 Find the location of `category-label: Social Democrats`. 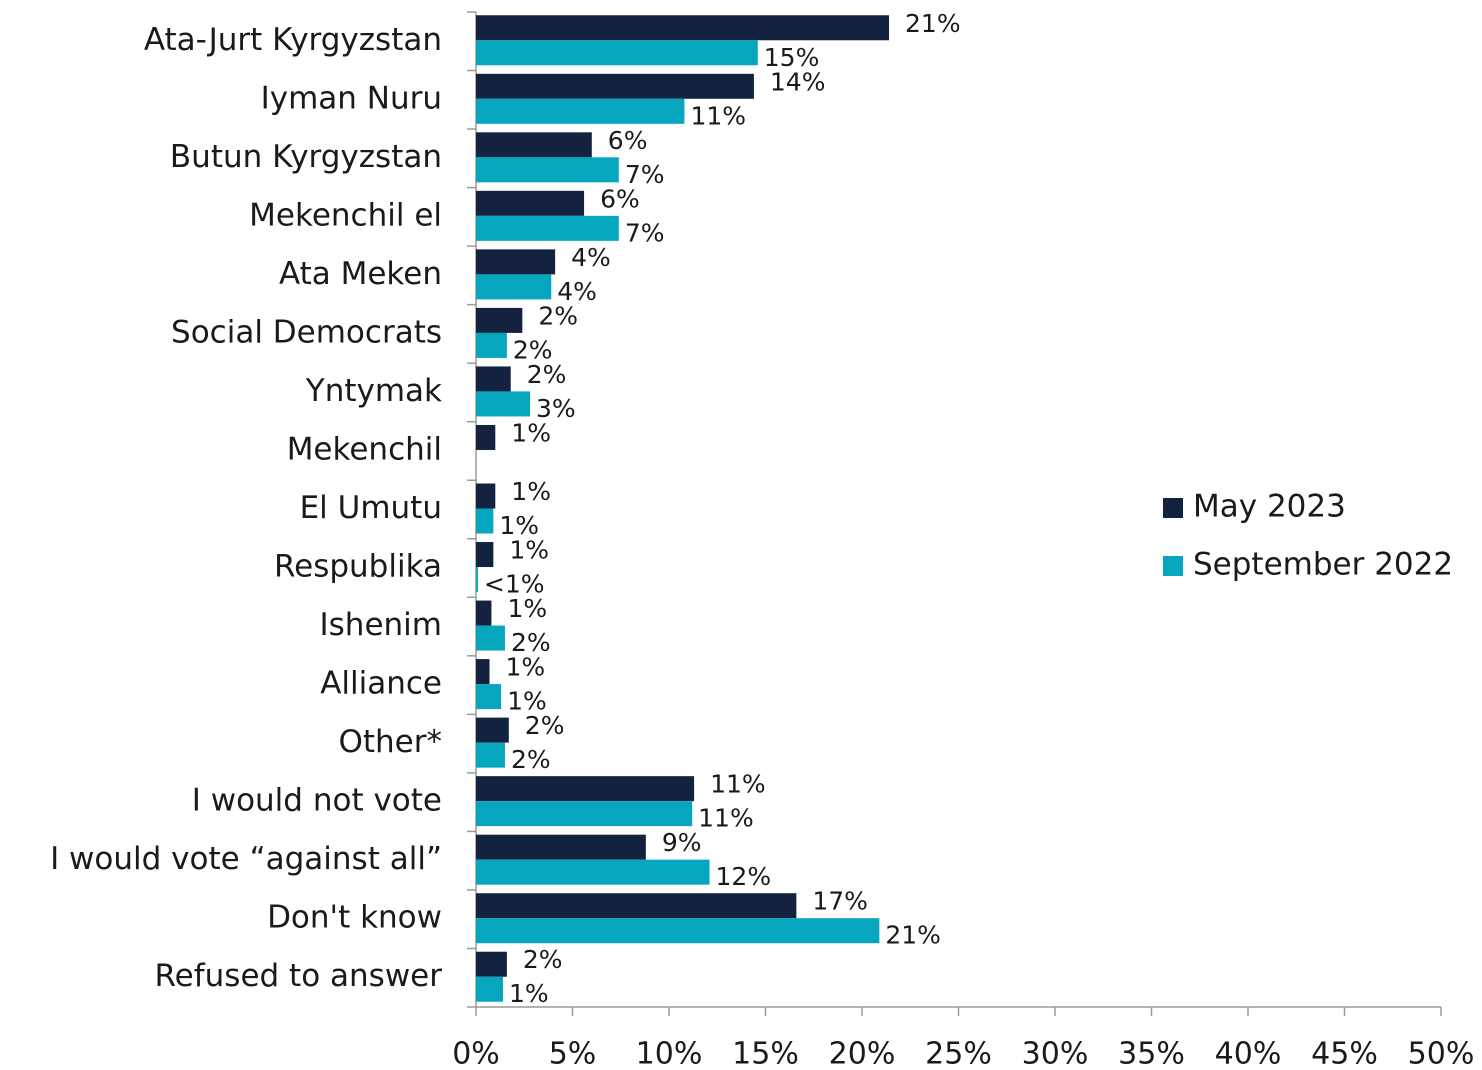

category-label: Social Democrats is located at coordinates (306, 332).